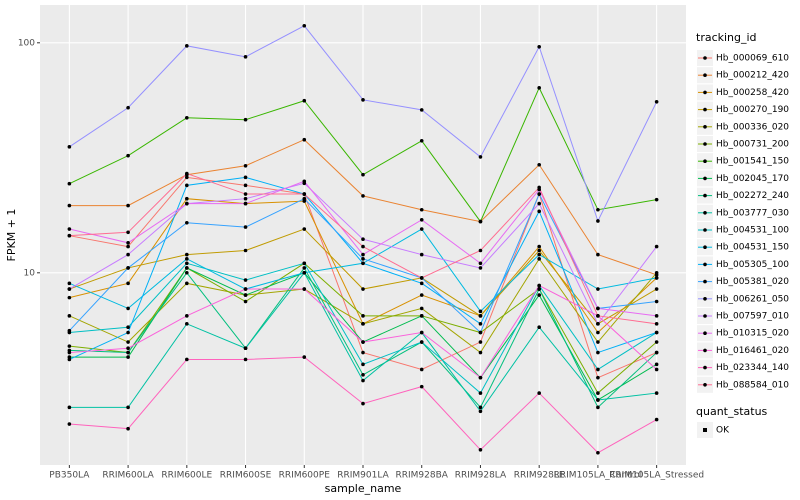 The height and width of the screenshot is (500, 800). What do you see at coordinates (481, 476) in the screenshot?
I see `x-tick-label: RRIM928LA` at bounding box center [481, 476].